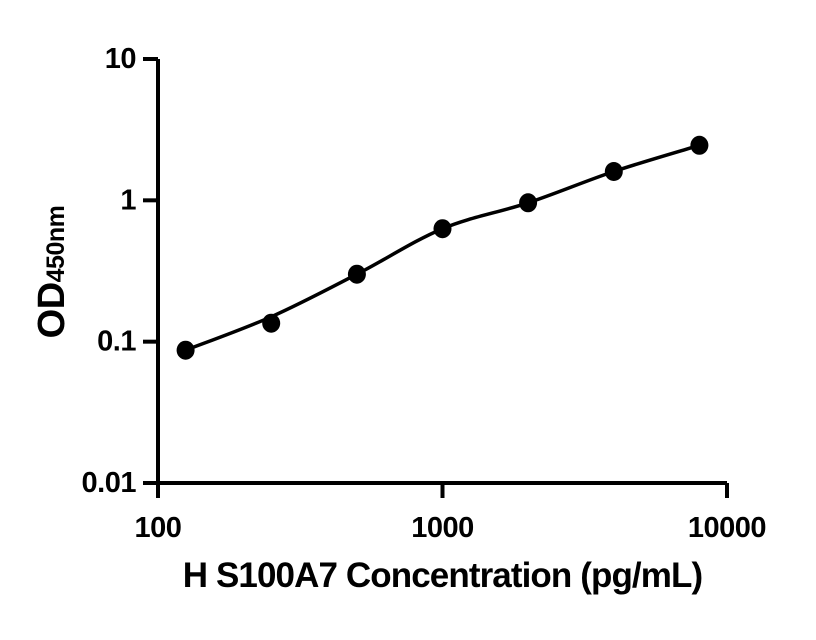  I want to click on x-axis-tick-label: 100, so click(158, 528).